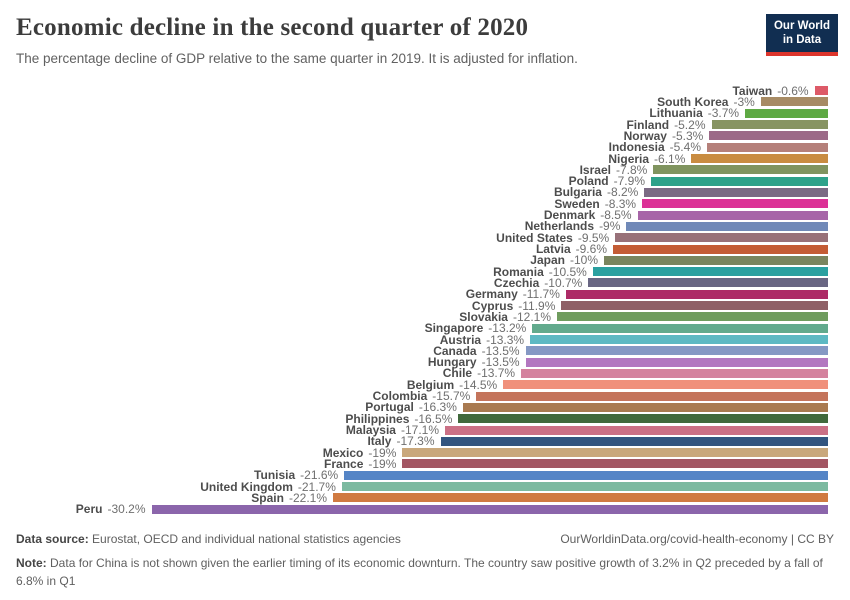  I want to click on country-label: Netherlands, so click(559, 226).